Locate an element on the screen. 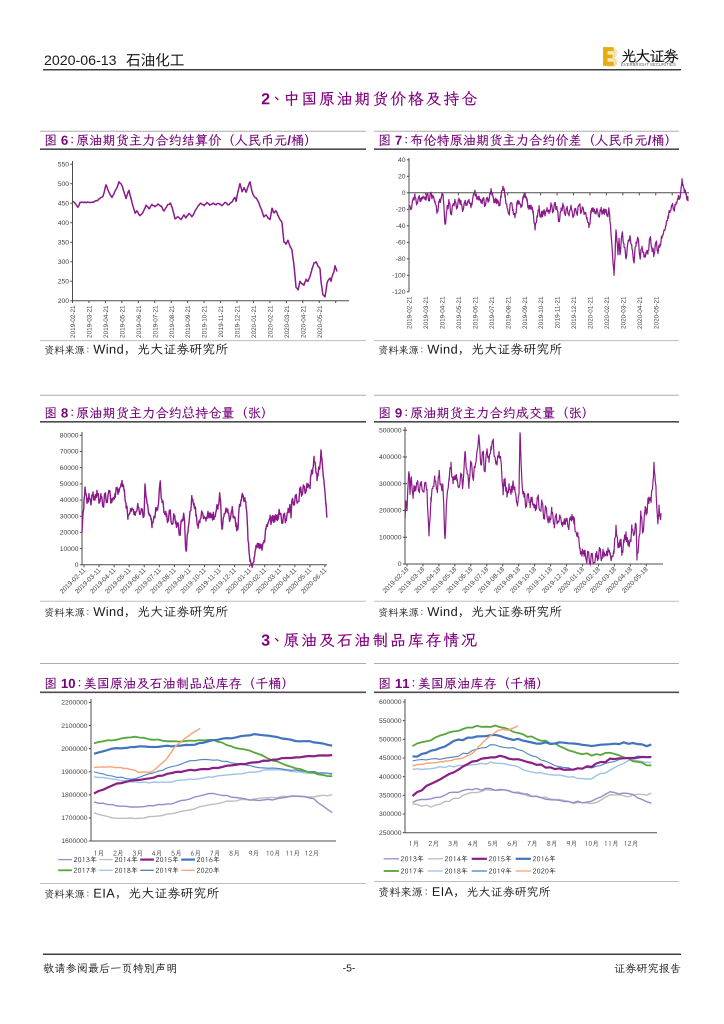 The width and height of the screenshot is (724, 1024). svg-text: -20 is located at coordinates (401, 210).